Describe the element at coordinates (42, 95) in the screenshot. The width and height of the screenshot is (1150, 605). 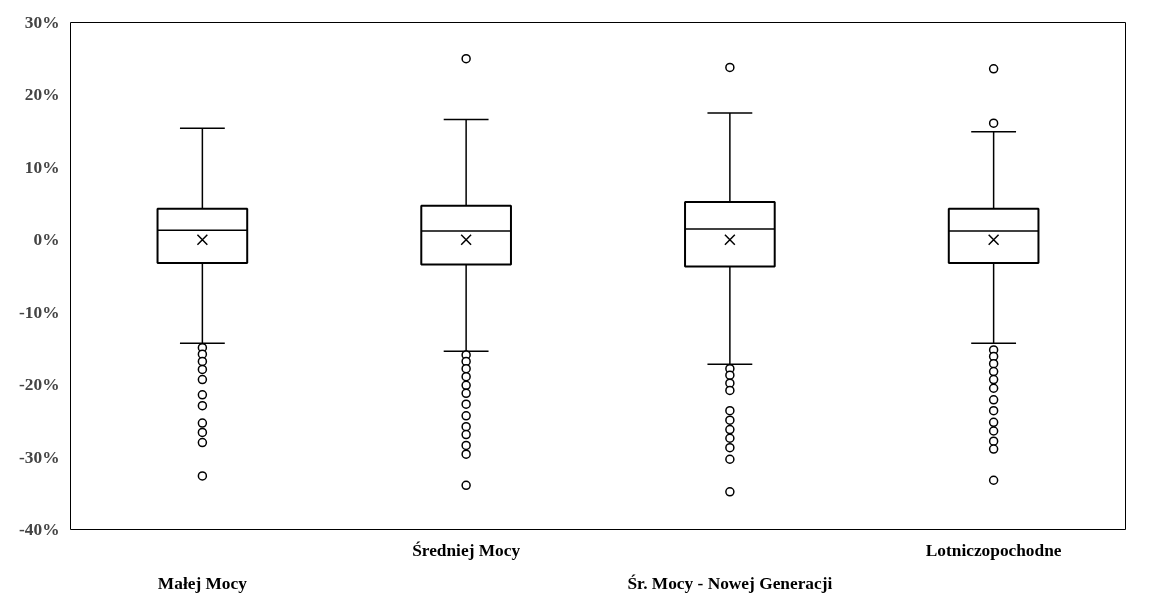
I see `y-tick-label: 20%` at that location.